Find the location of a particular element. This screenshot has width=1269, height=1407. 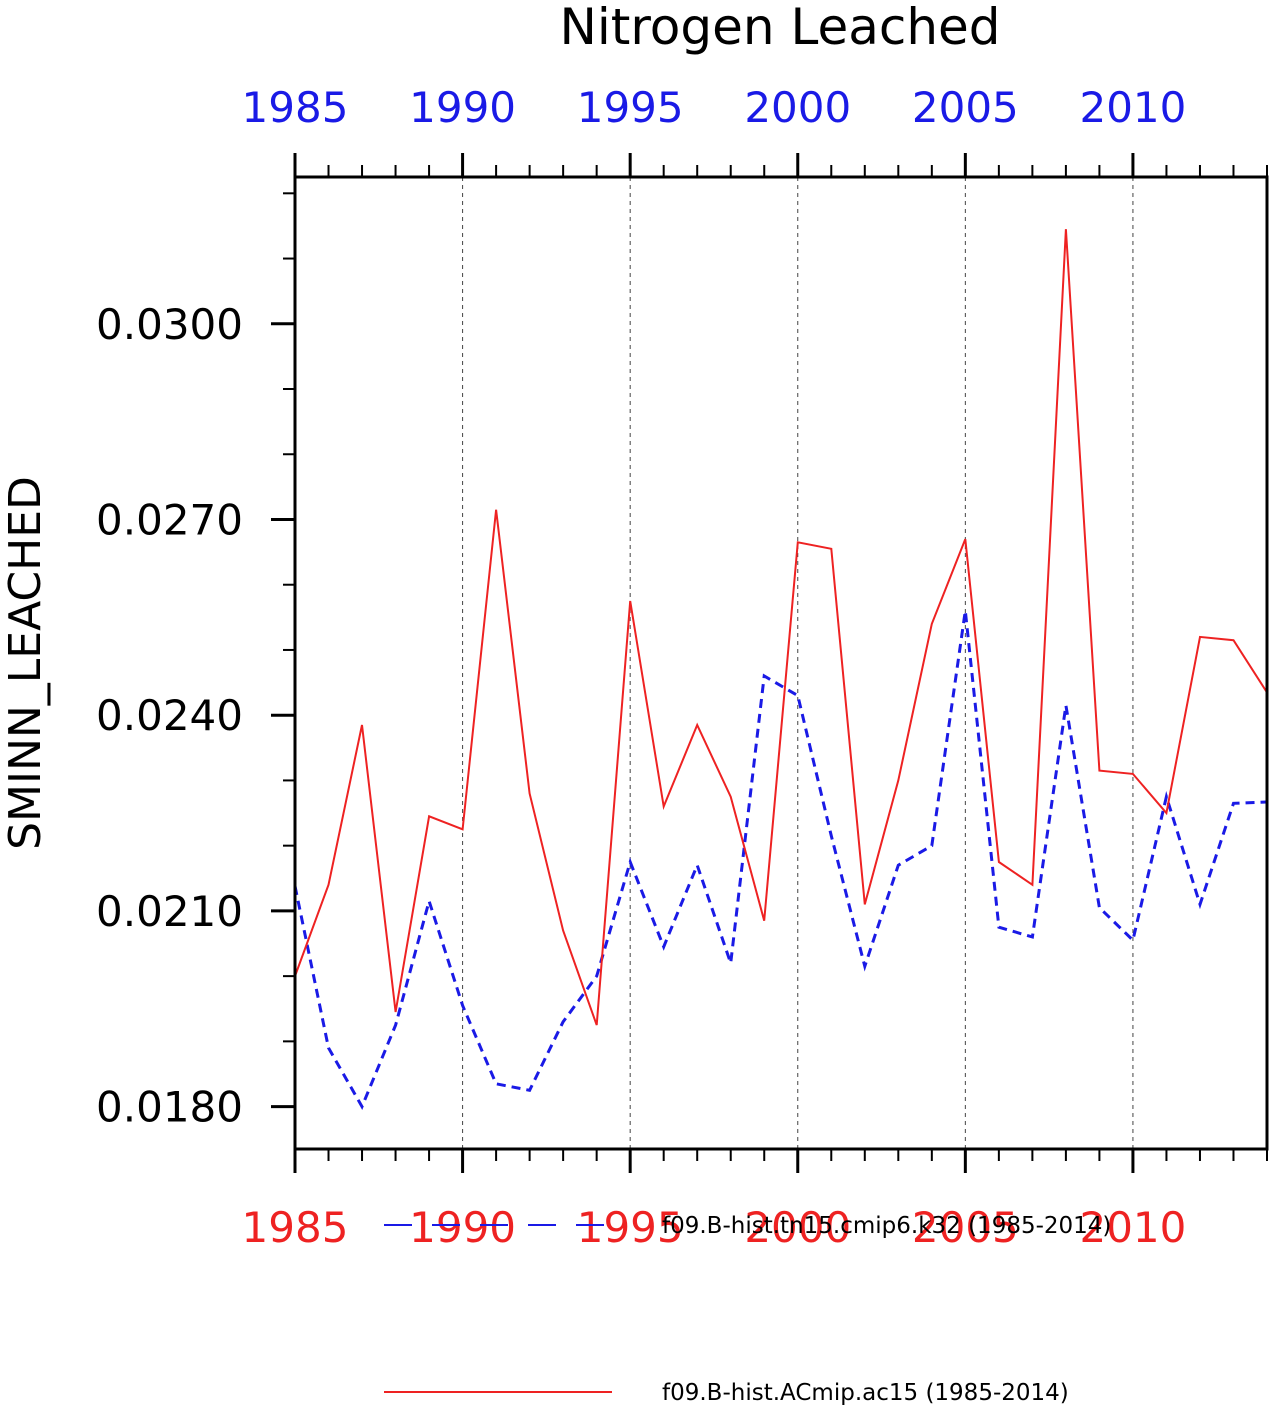

y-tick-label-4: 0.0300 is located at coordinates (169, 324).